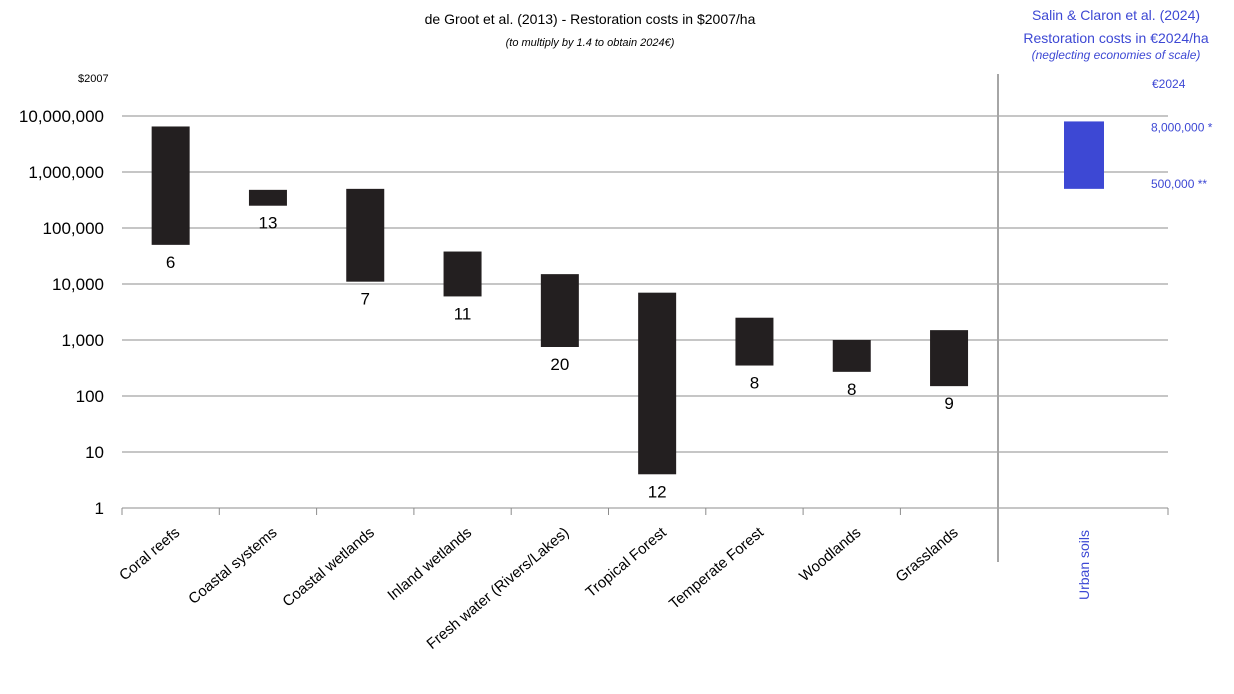 Image resolution: width=1234 pixels, height=694 pixels. What do you see at coordinates (149, 554) in the screenshot?
I see `x-tick-label: Coral reefs` at bounding box center [149, 554].